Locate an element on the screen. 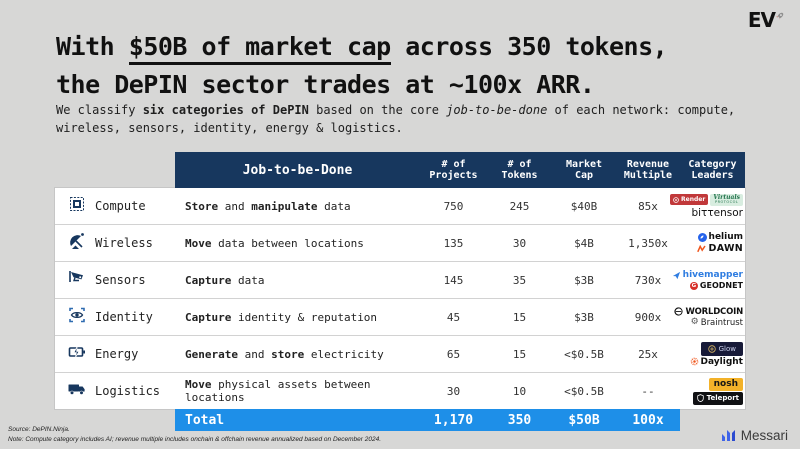 Image resolution: width=800 pixels, height=449 pixels. col-header-tokens: # of Tokens is located at coordinates (519, 170).